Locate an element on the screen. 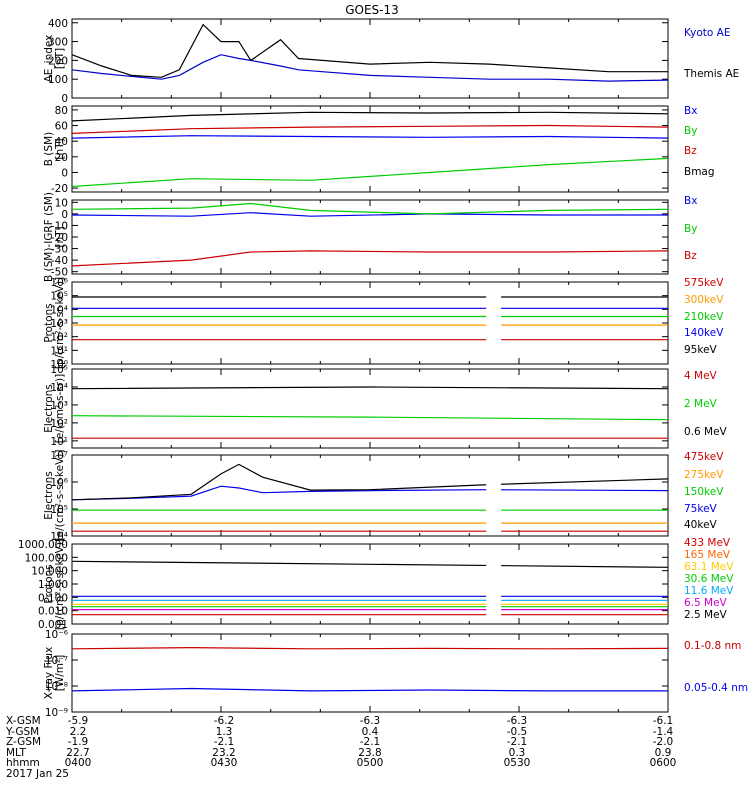 The height and width of the screenshot is (800, 750). panel-bsm: -20 0 20 40 60 80 B (SM) [nT] Bx By Bz Bmag is located at coordinates (379, 150).